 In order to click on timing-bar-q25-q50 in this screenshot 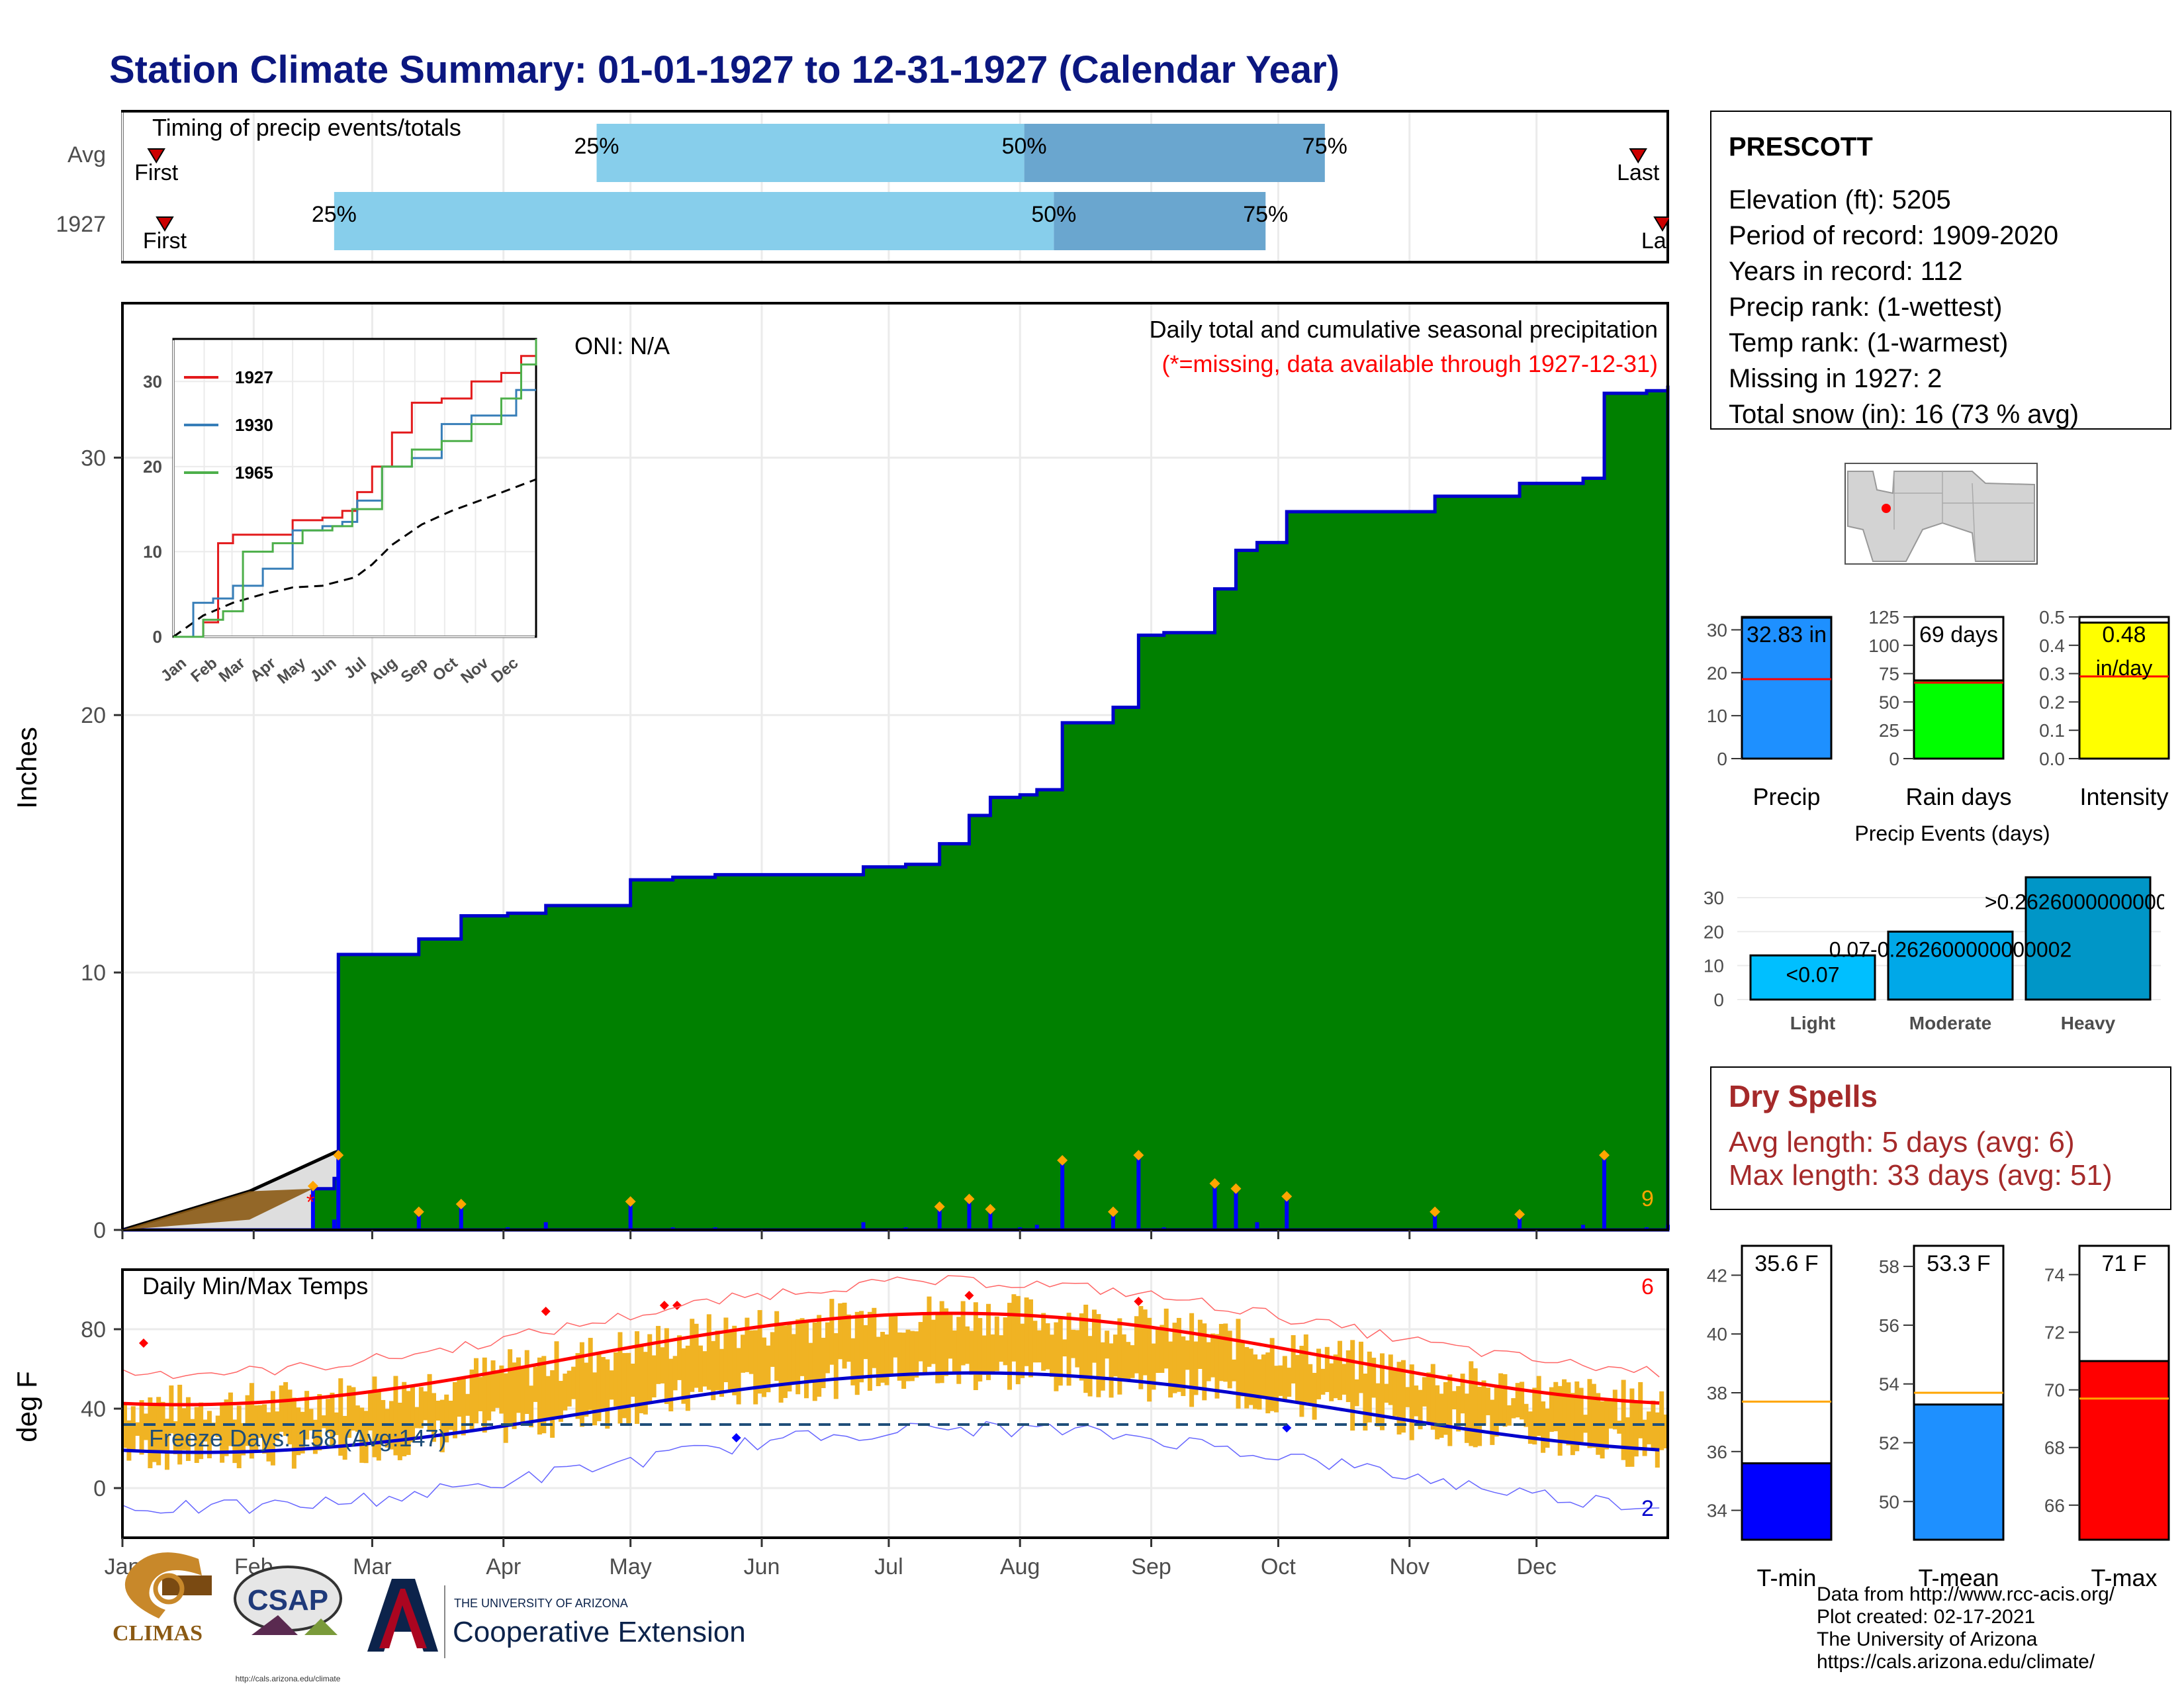, I will do `click(694, 221)`.